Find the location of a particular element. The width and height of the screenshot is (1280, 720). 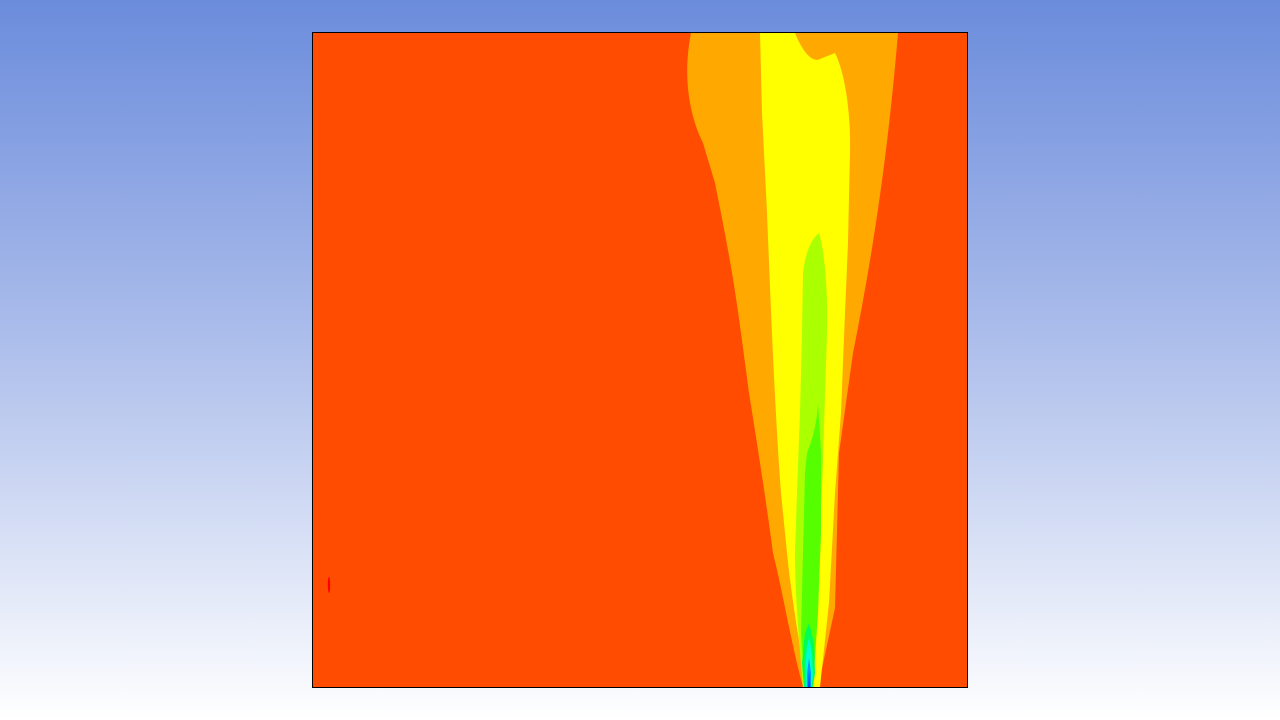

contour-band-spot is located at coordinates (329, 585).